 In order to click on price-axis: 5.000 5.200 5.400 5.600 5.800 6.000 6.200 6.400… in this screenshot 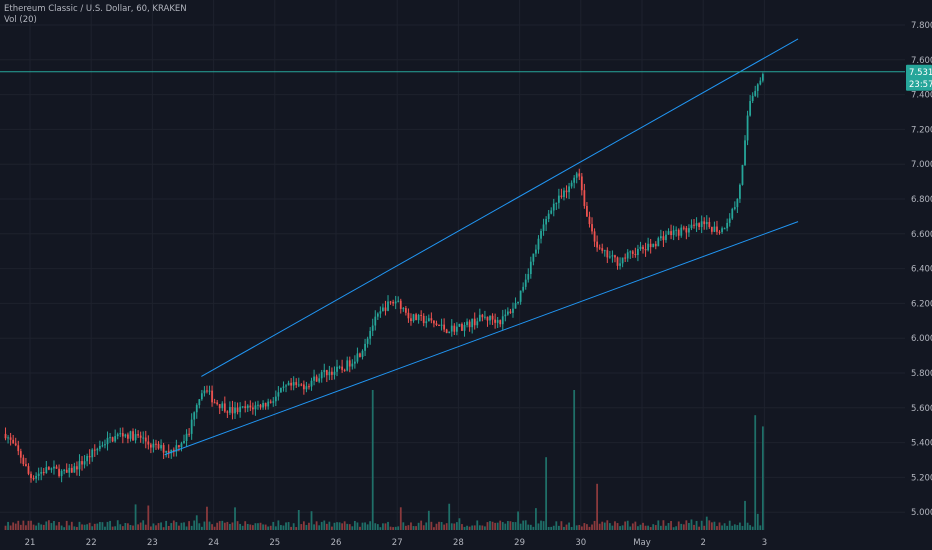, I will do `click(921, 269)`.